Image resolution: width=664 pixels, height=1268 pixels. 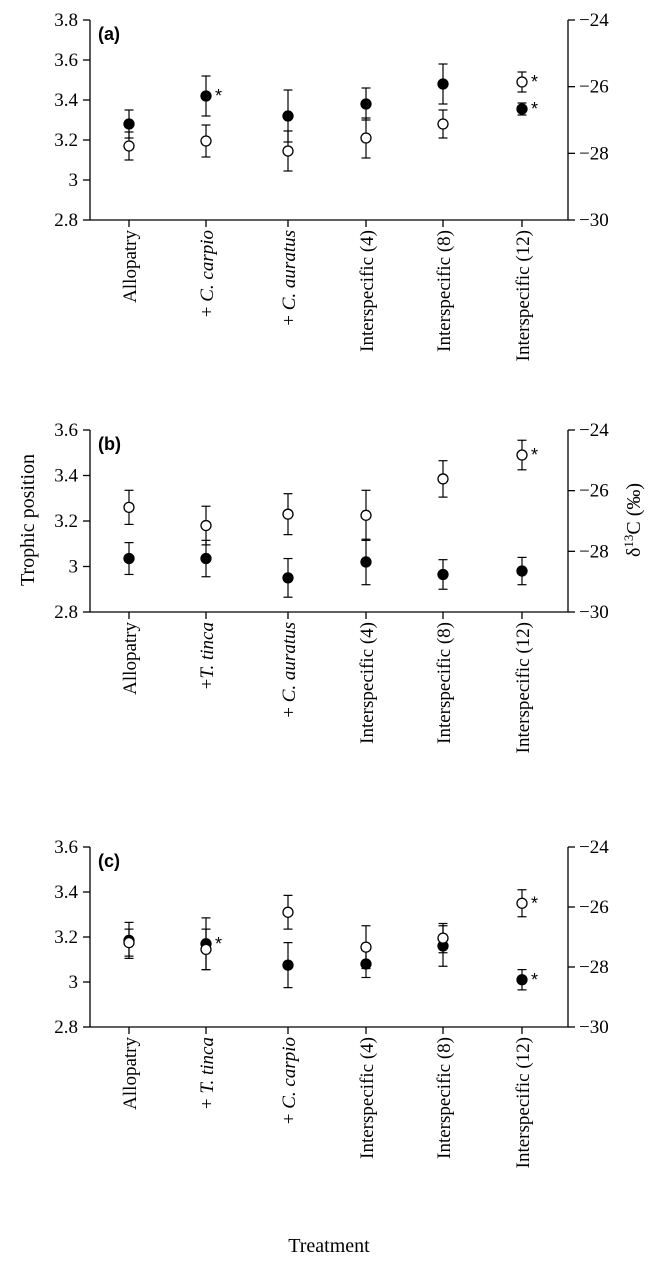 What do you see at coordinates (207, 1065) in the screenshot?
I see `x-tick-label-part: T. tinca` at bounding box center [207, 1065].